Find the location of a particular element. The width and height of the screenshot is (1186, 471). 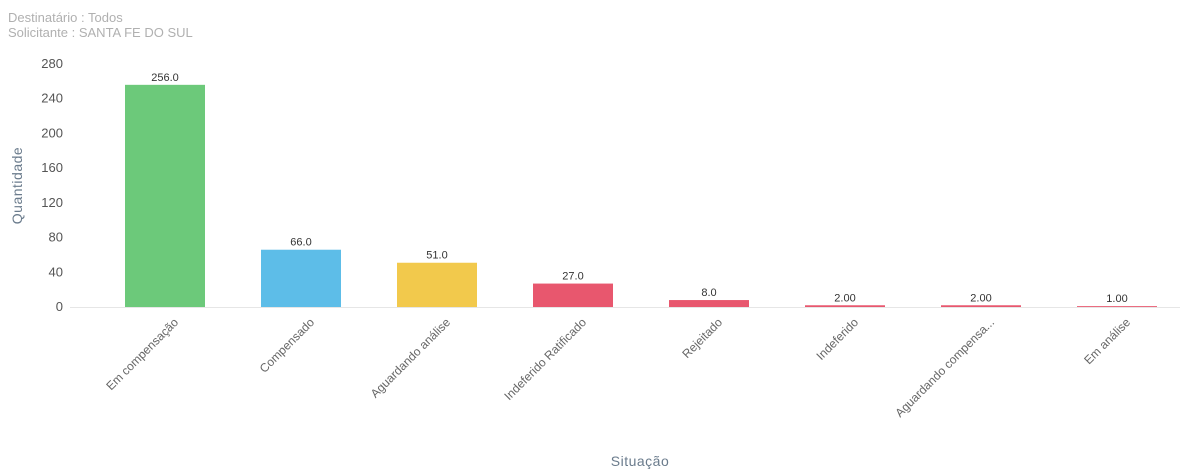

y-tick-label: 200 is located at coordinates (52, 132).